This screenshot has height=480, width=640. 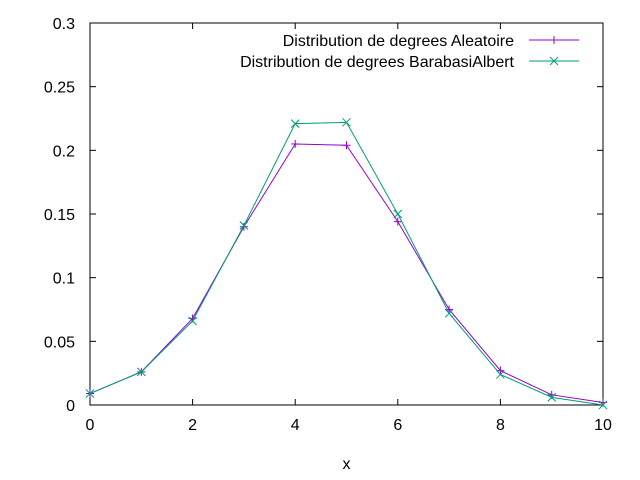 I want to click on x-tick-label: 4, so click(x=295, y=425).